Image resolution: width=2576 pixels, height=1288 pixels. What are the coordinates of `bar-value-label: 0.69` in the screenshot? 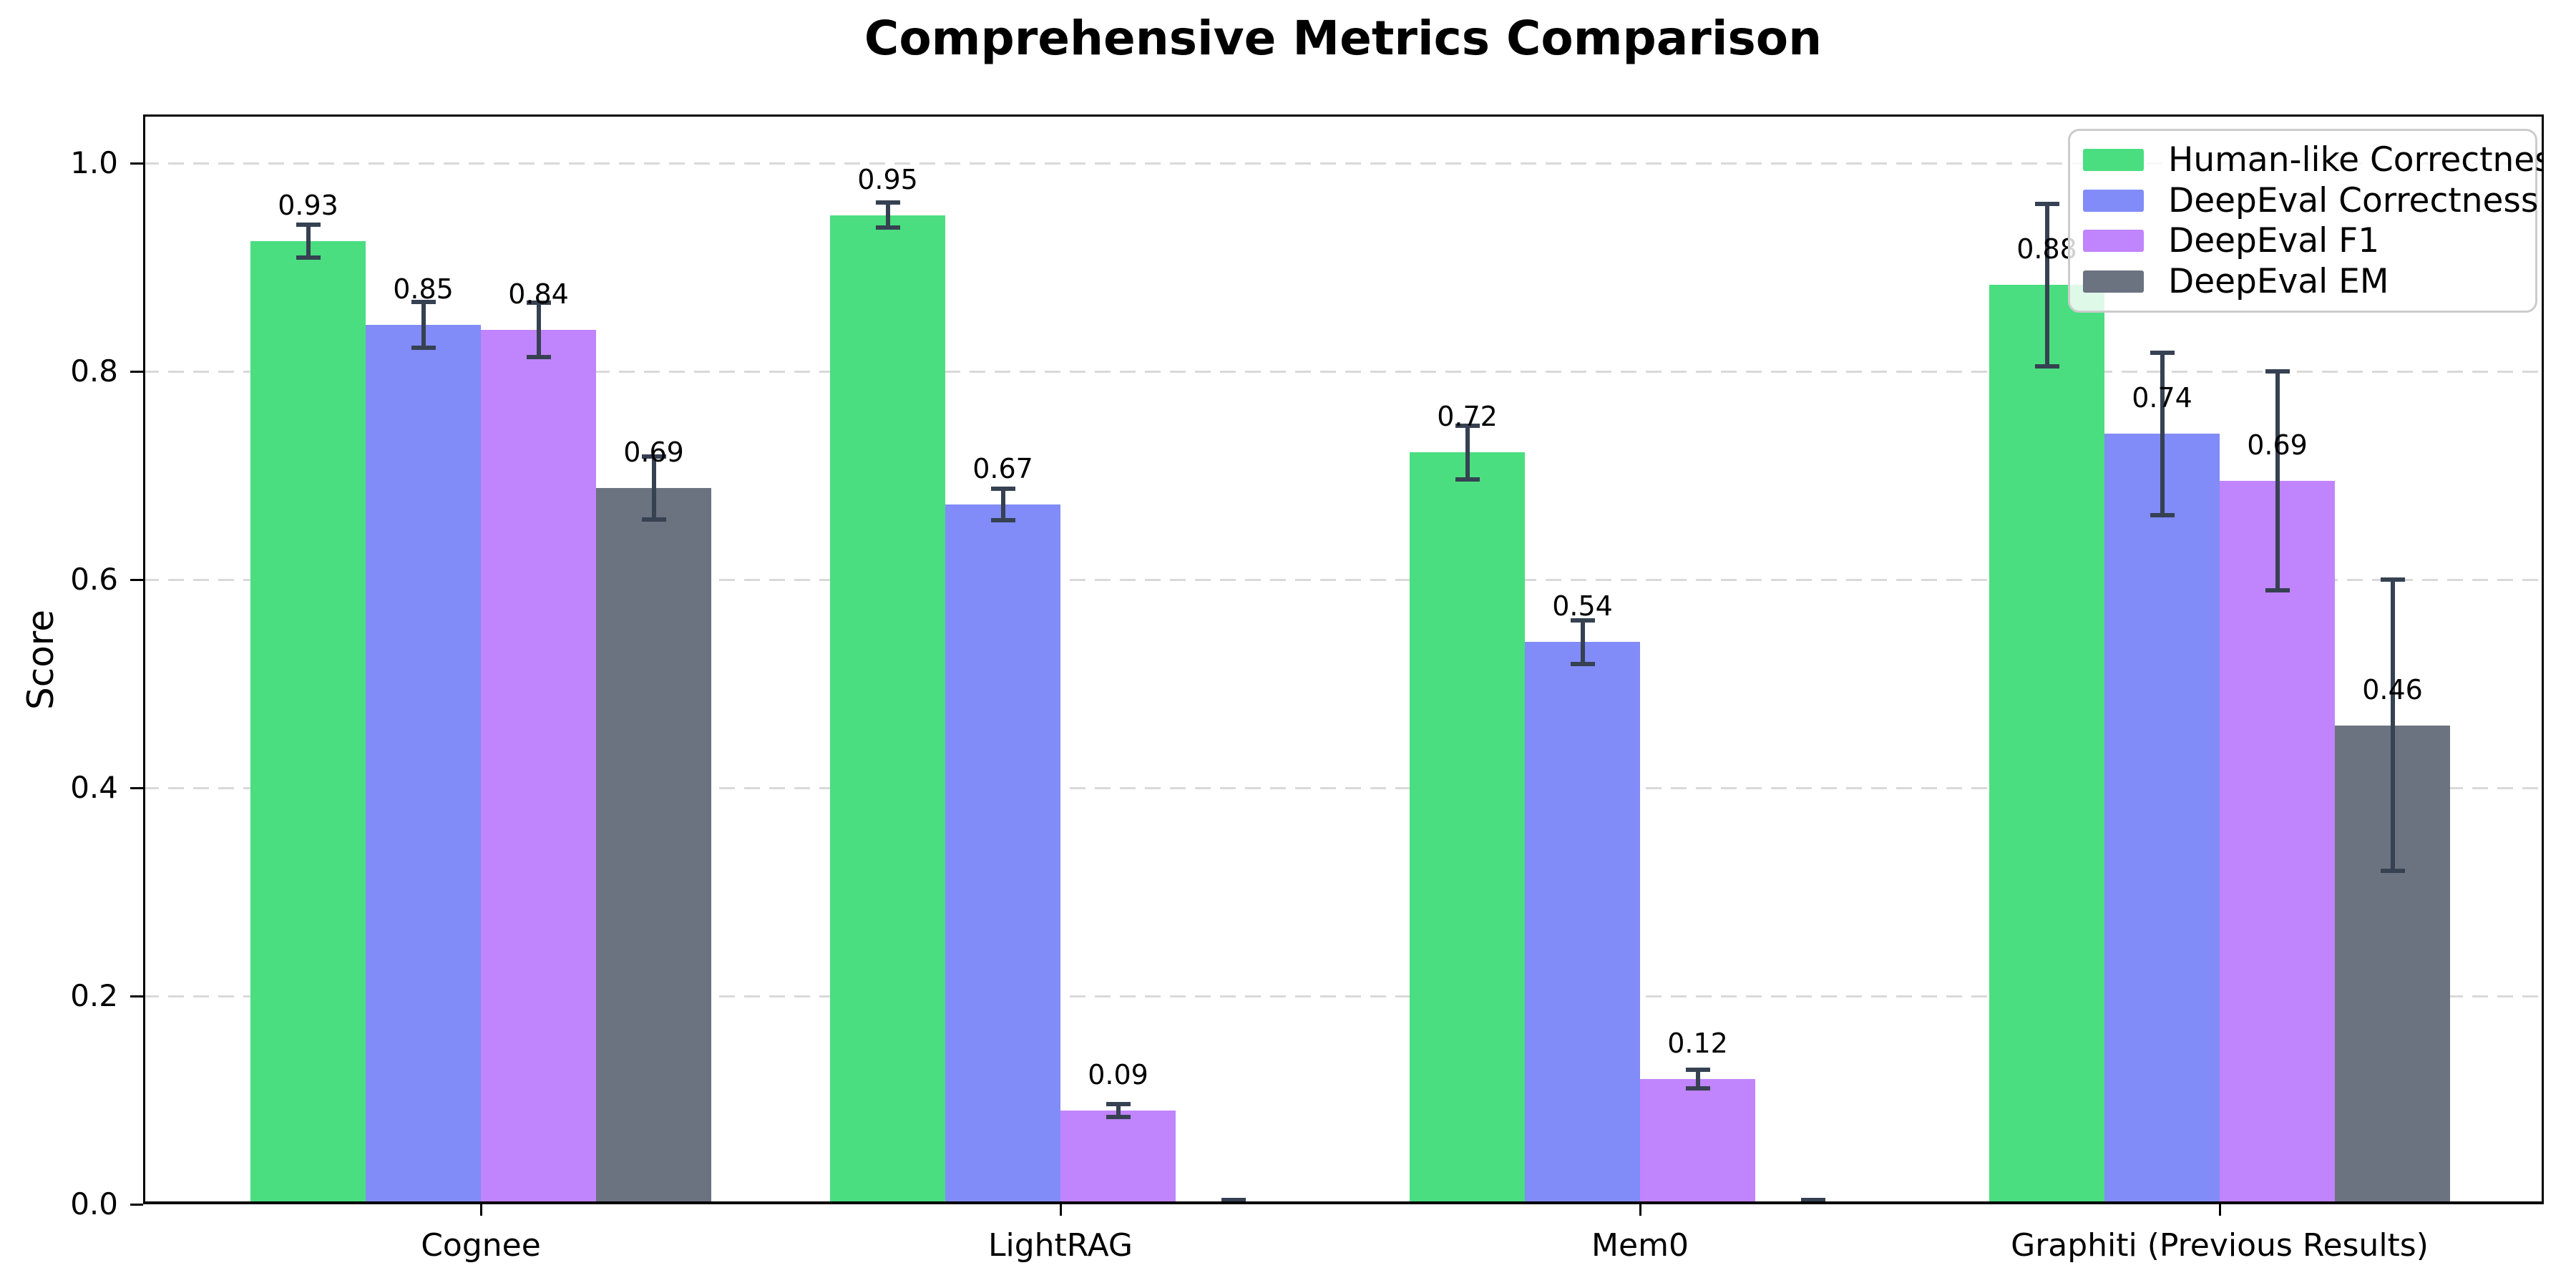 It's located at (653, 452).